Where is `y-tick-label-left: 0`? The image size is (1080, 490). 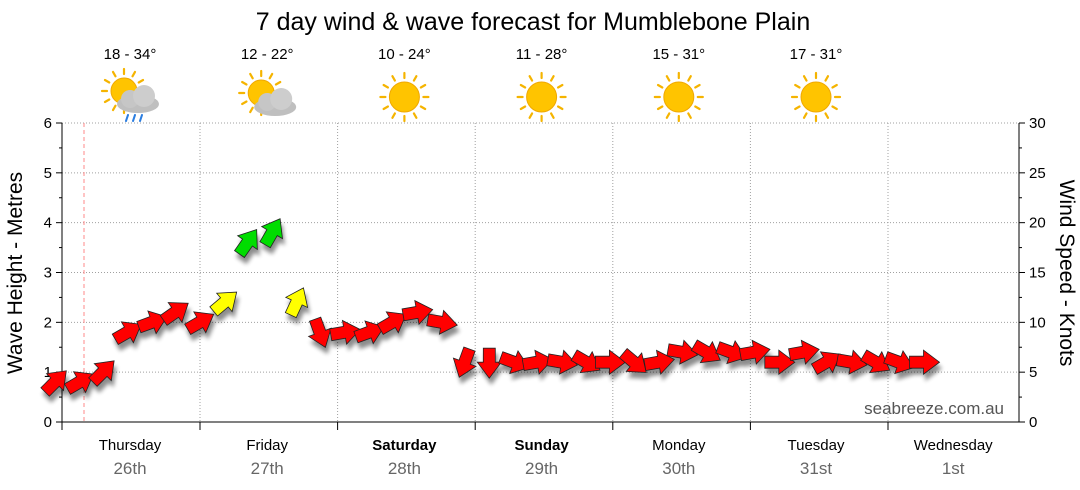
y-tick-label-left: 0 is located at coordinates (48, 422).